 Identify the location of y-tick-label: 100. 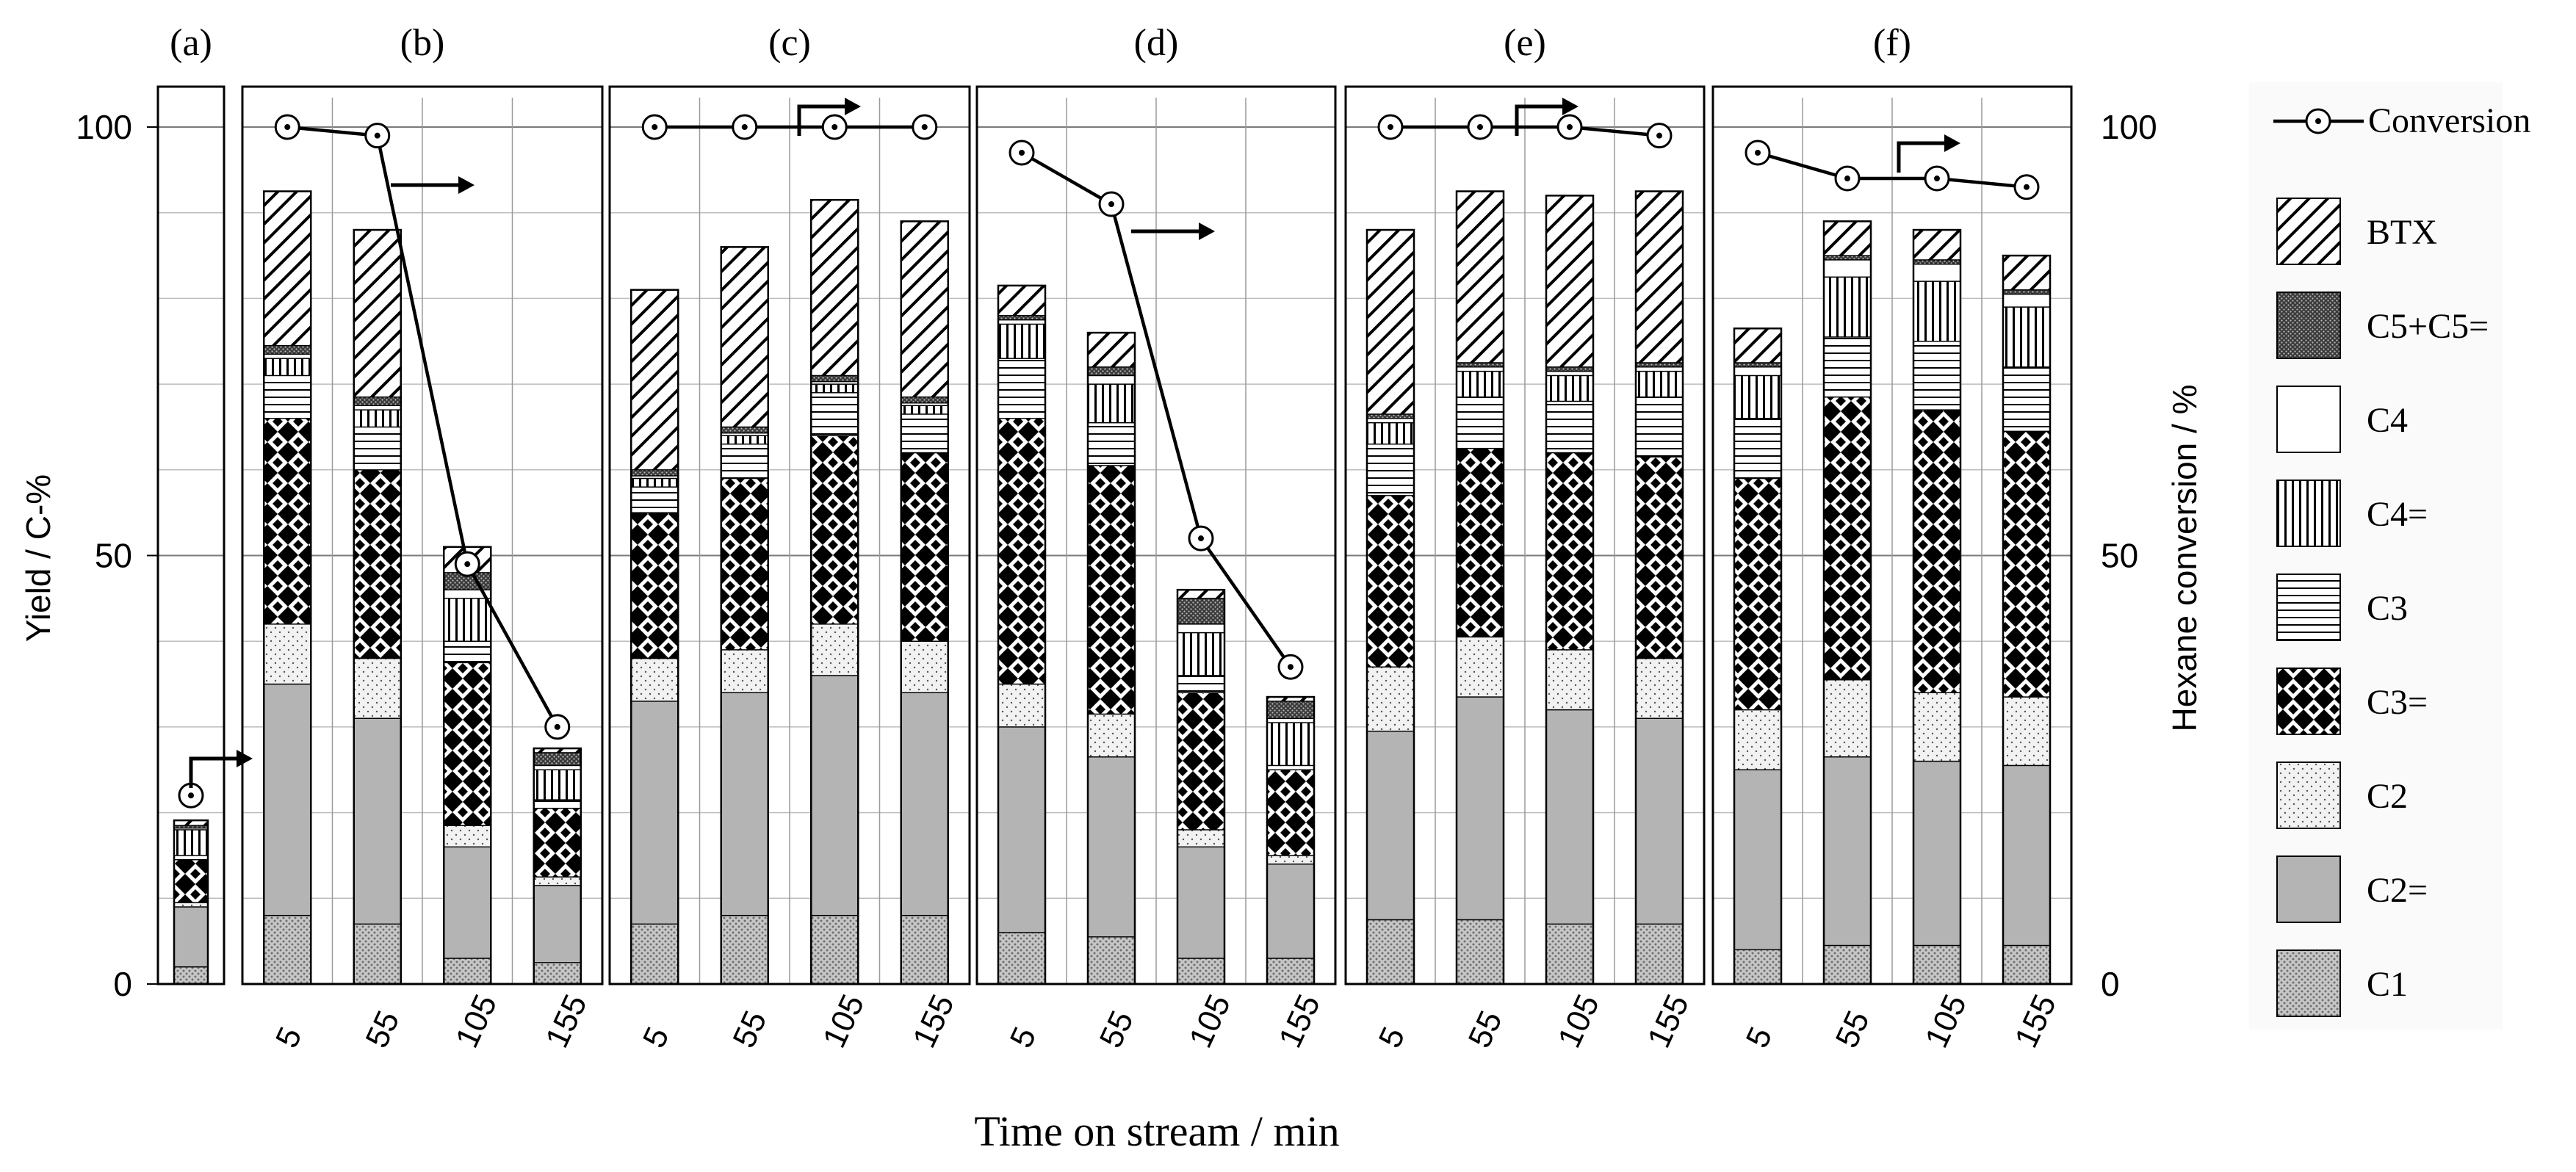
(104, 127).